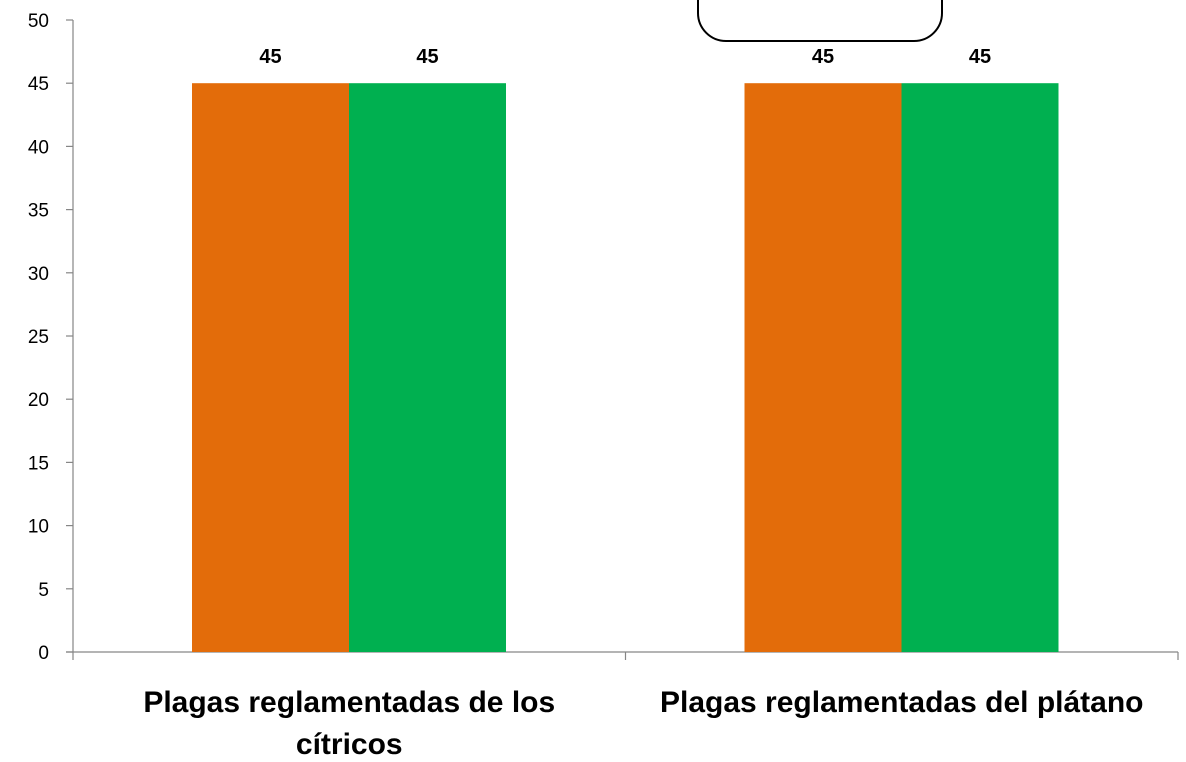 This screenshot has width=1186, height=762. Describe the element at coordinates (38, 84) in the screenshot. I see `y-tick-label: 45` at that location.